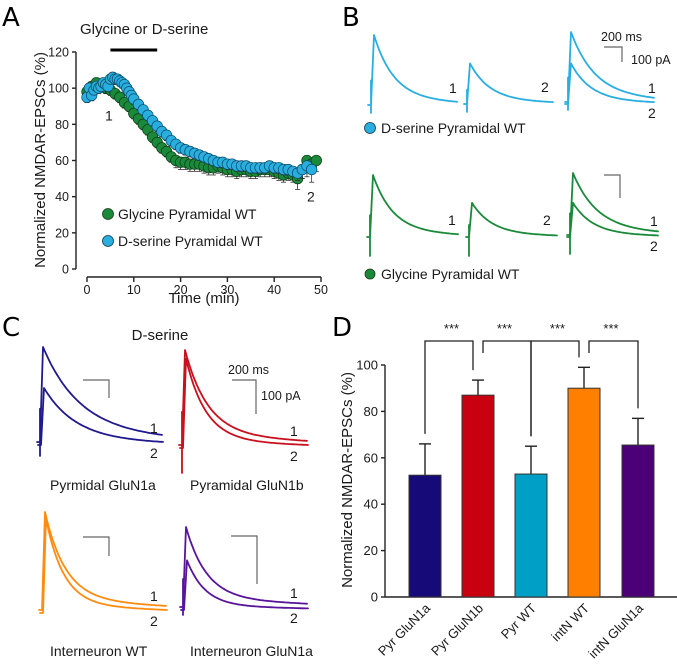  I want to click on trace-cell: 1 2 Pyrmidal GluN1a, so click(100, 419).